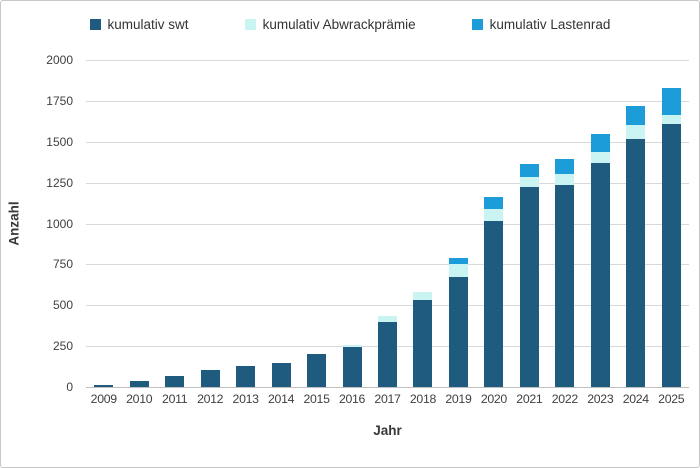 Image resolution: width=700 pixels, height=468 pixels. I want to click on x-axis-title: Jahr, so click(387, 430).